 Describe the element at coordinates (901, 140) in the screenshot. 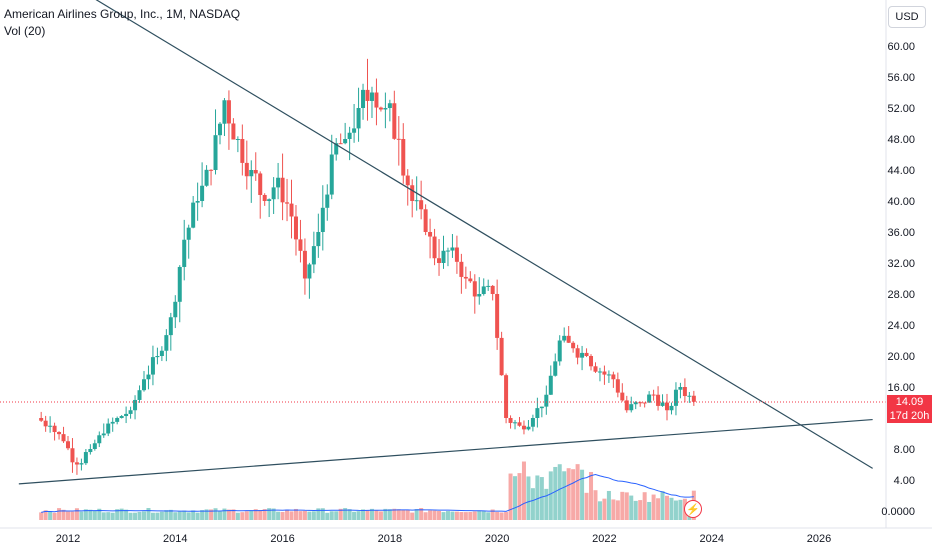

I see `price-tick-label: 48.00` at that location.